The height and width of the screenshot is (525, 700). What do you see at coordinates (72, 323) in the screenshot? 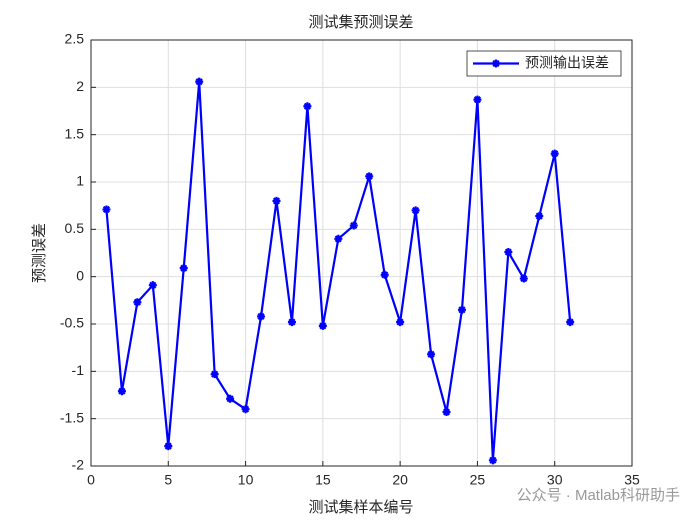
I see `y-tick-label: -0.5` at bounding box center [72, 323].